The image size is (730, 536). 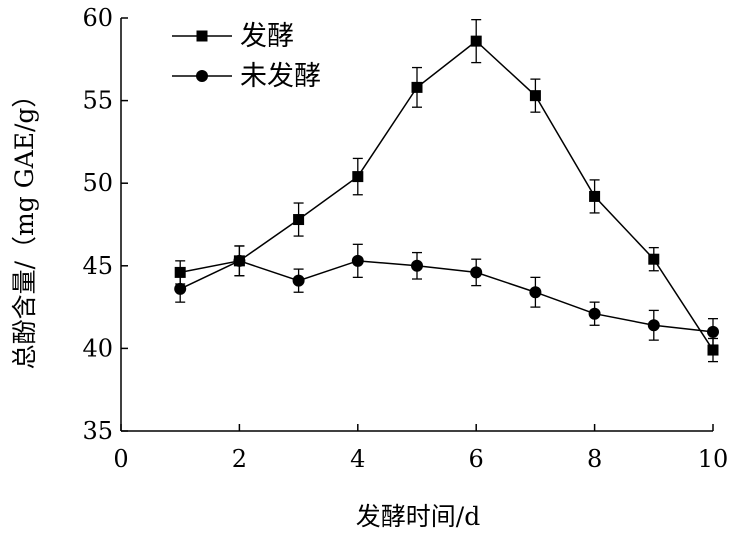 I want to click on x-tick-label: 2, so click(x=239, y=459).